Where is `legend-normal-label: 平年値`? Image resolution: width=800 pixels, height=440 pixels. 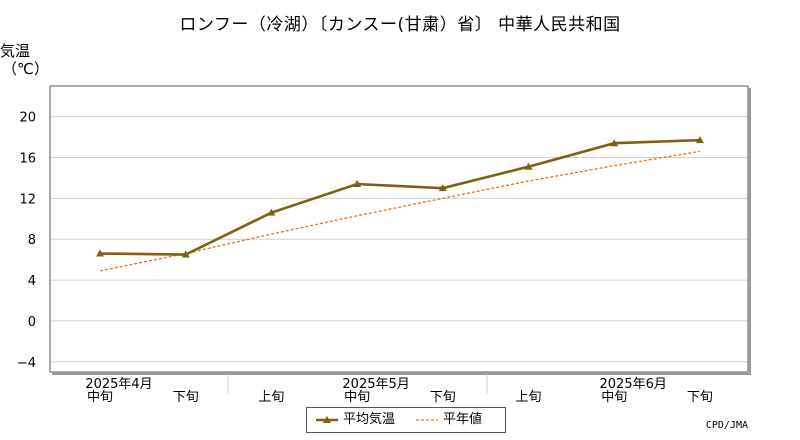 legend-normal-label: 平年値 is located at coordinates (463, 419).